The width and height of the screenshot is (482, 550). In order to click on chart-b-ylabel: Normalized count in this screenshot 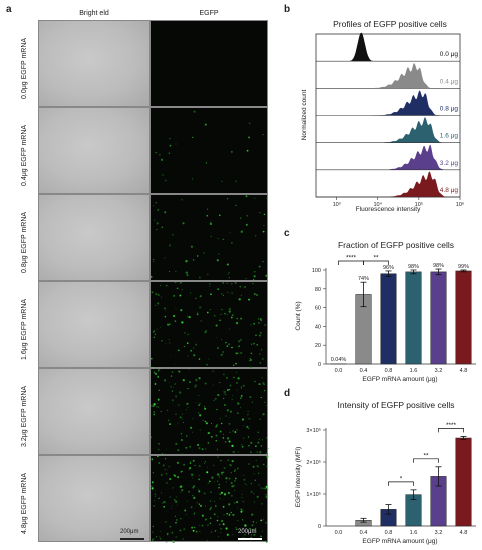, I will do `click(304, 115)`.